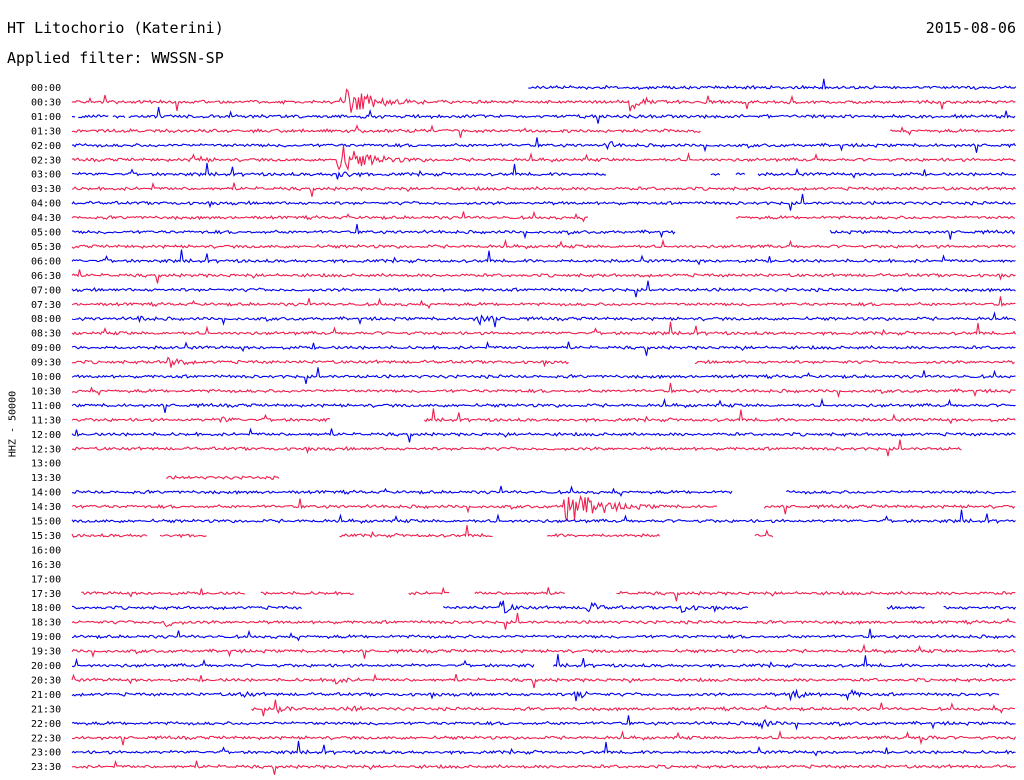 The width and height of the screenshot is (1024, 780). I want to click on row-tick-label: 20:30, so click(46, 680).